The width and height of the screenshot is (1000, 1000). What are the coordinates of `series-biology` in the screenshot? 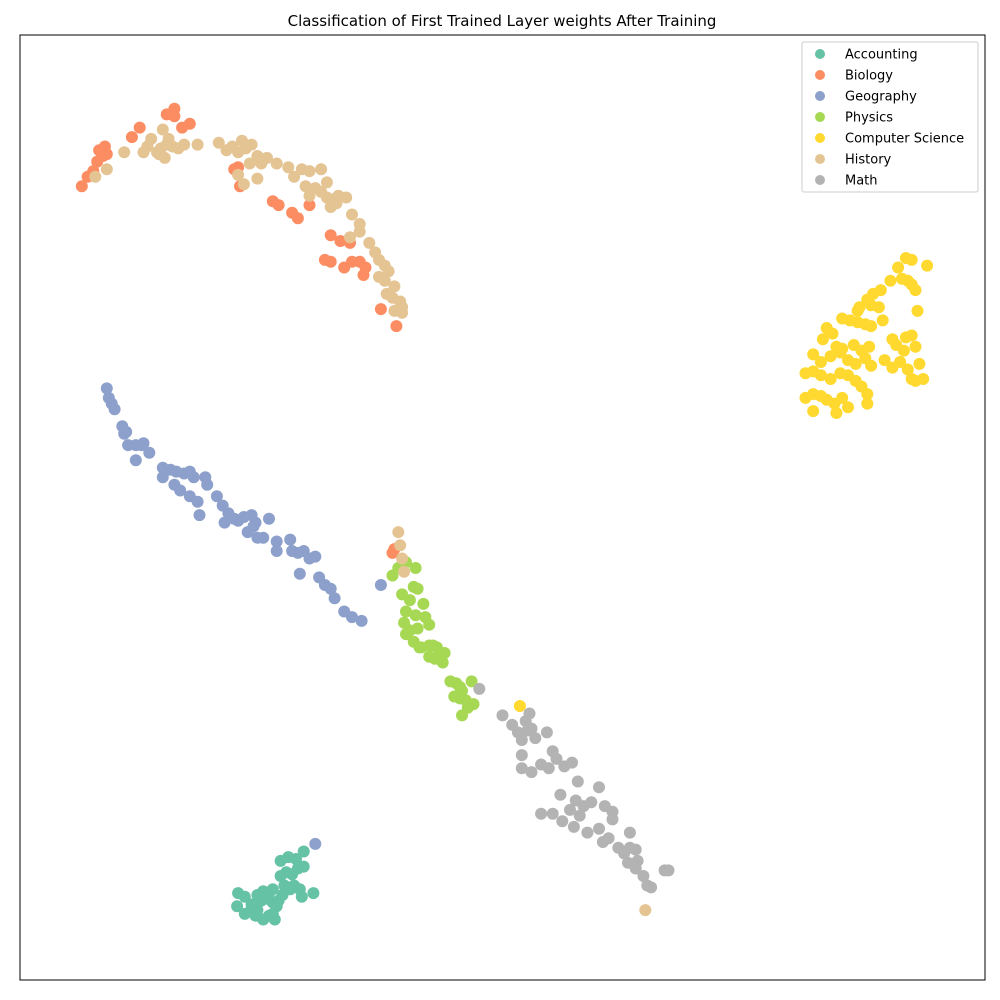 It's located at (239, 330).